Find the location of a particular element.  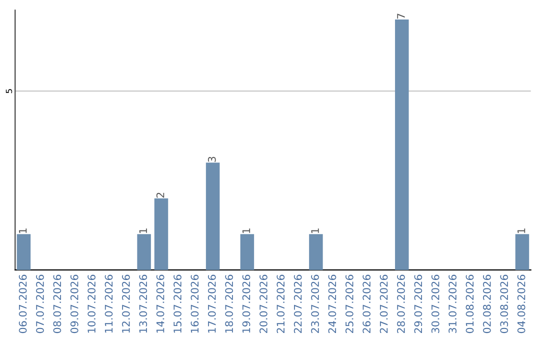

x-tick-label: 04.08.2026 is located at coordinates (521, 304).